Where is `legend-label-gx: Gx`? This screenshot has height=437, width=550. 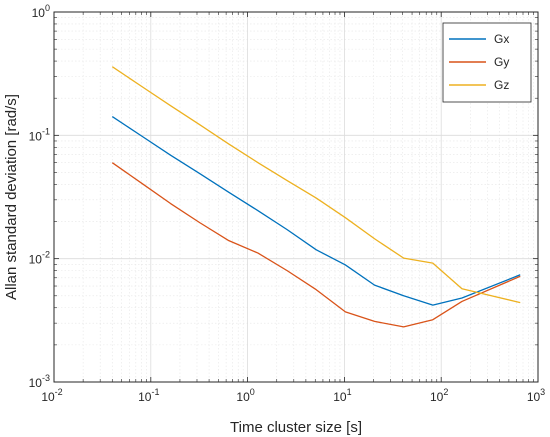
legend-label-gx: Gx is located at coordinates (501, 39).